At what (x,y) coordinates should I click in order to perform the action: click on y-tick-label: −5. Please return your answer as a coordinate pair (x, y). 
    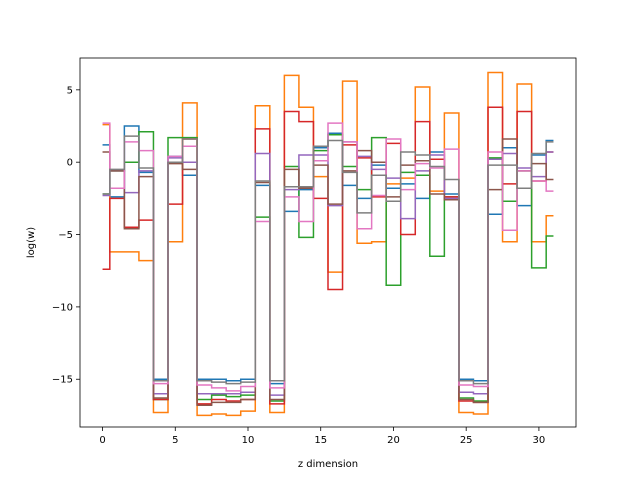
    Looking at the image, I should click on (65, 235).